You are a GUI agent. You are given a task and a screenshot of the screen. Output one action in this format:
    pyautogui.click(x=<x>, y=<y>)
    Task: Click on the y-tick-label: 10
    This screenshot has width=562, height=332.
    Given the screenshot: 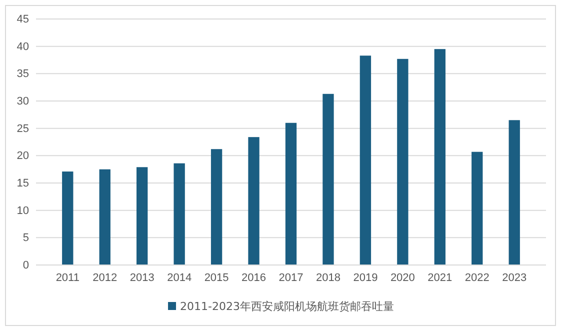 What is the action you would take?
    pyautogui.click(x=22, y=210)
    